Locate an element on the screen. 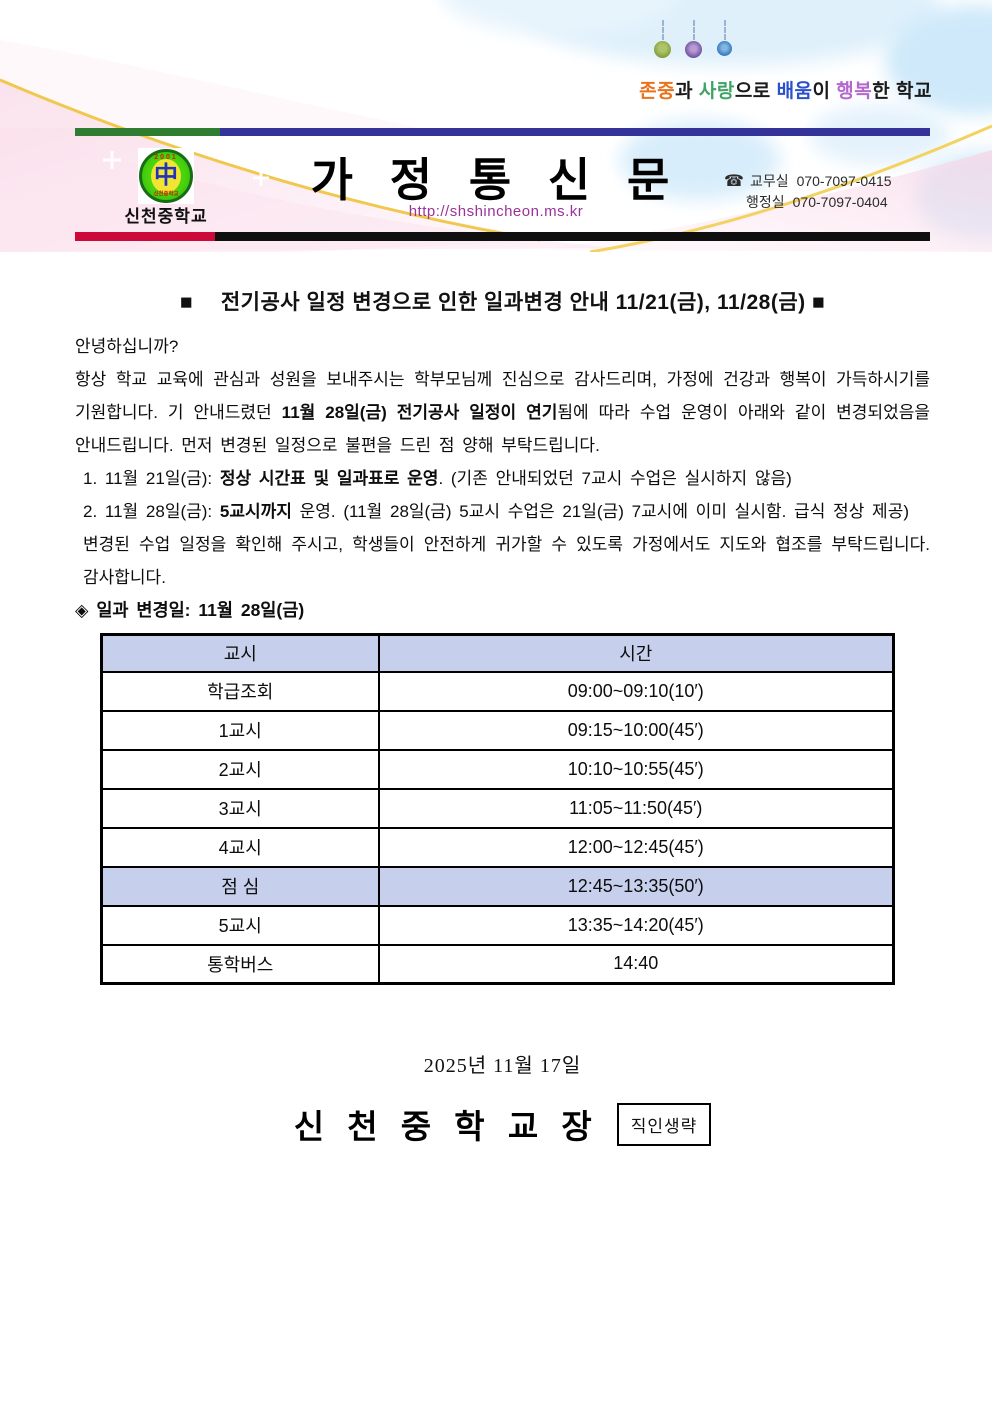 The width and height of the screenshot is (992, 1403). bottom-divider-bar is located at coordinates (502, 236).